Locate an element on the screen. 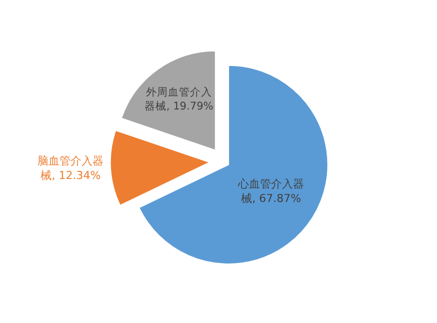 This screenshot has width=437, height=323. slice-label: 心血管介入器械, 67.87% is located at coordinates (270, 191).